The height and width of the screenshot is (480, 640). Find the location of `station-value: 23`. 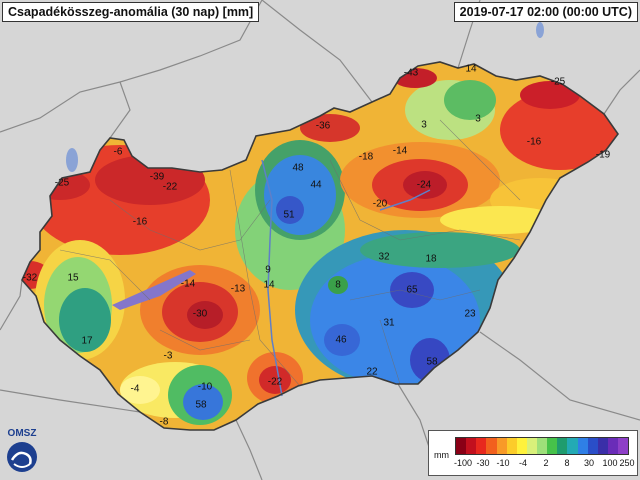

station-value: 23 is located at coordinates (470, 314).